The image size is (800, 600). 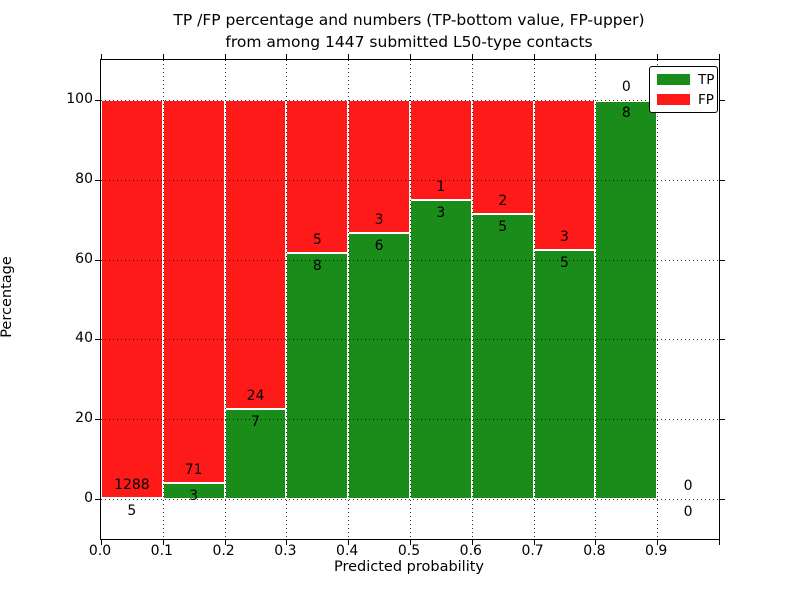 I want to click on fp-count-label: 24, so click(x=255, y=395).